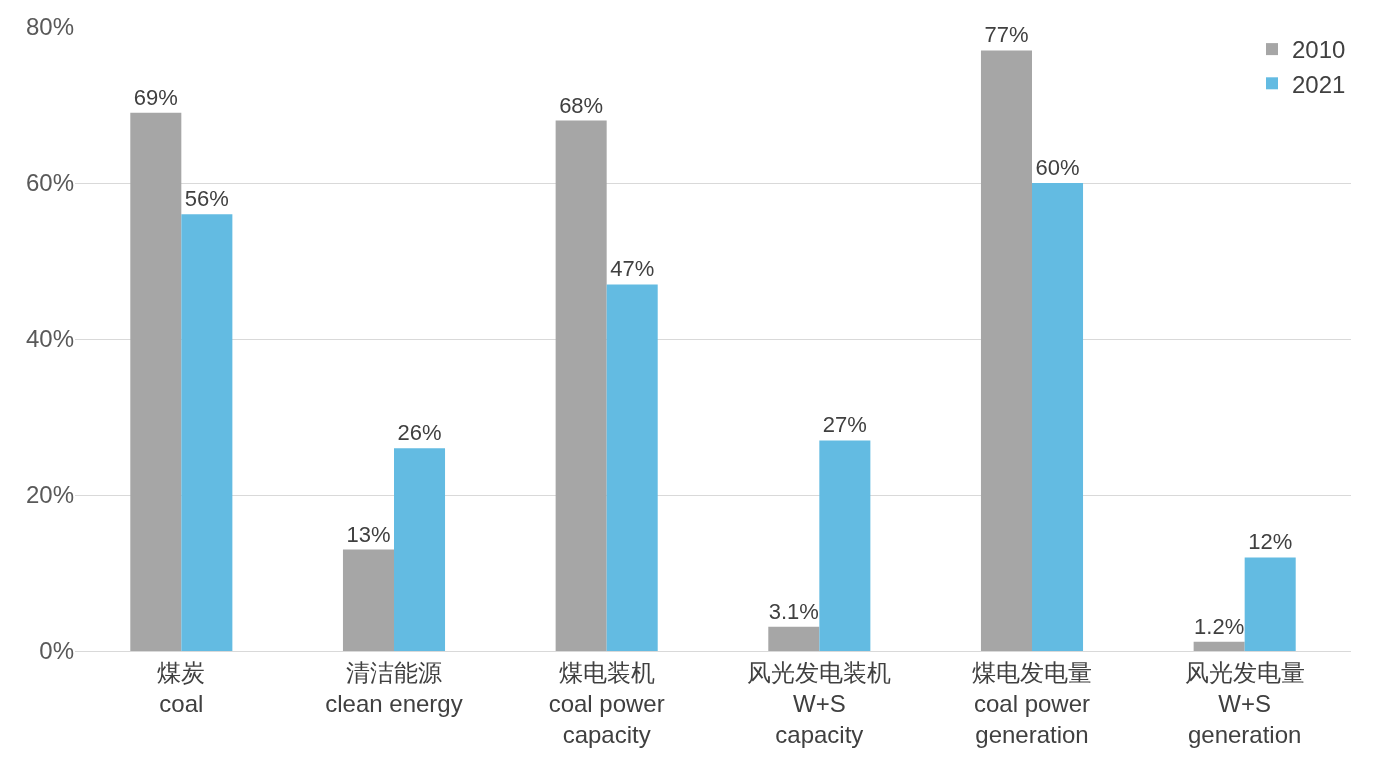  I want to click on x-tick-label: 煤电发电量 coal power generation, so click(1032, 703).